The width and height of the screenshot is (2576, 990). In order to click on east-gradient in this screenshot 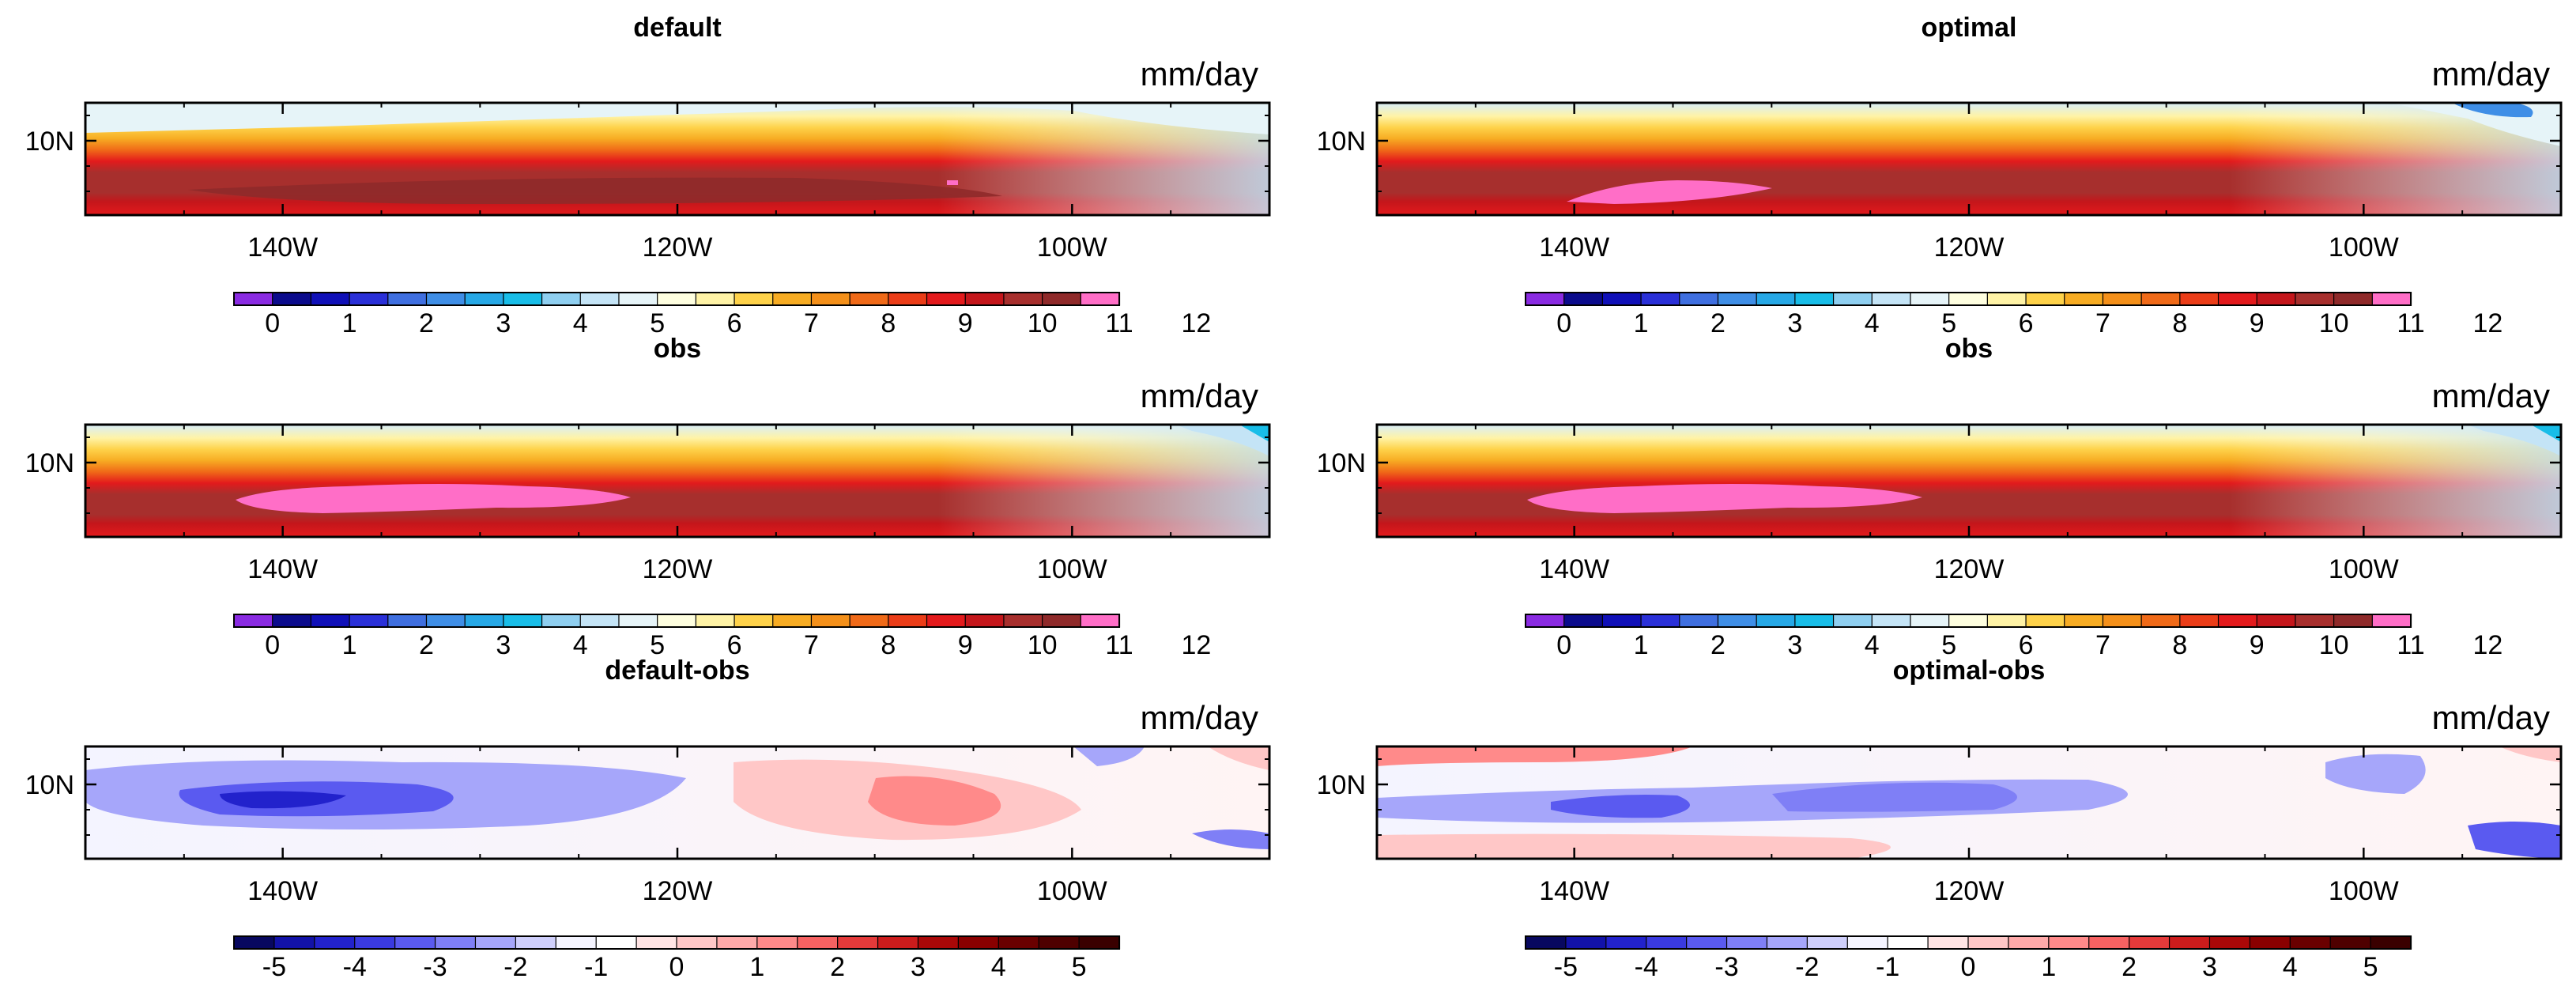, I will do `click(1969, 159)`.